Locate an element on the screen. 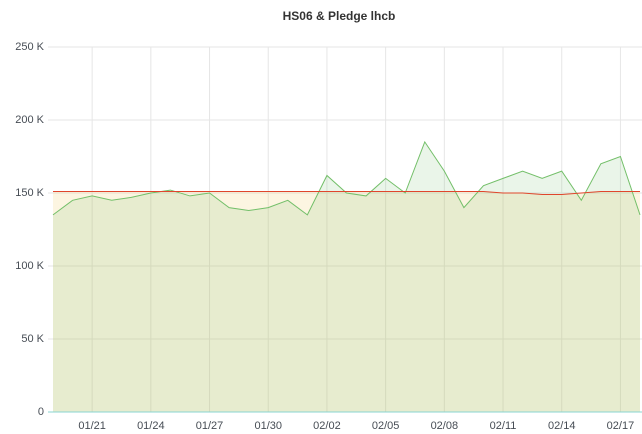 This screenshot has width=642, height=434. x-tick-label: 01/30 is located at coordinates (268, 426).